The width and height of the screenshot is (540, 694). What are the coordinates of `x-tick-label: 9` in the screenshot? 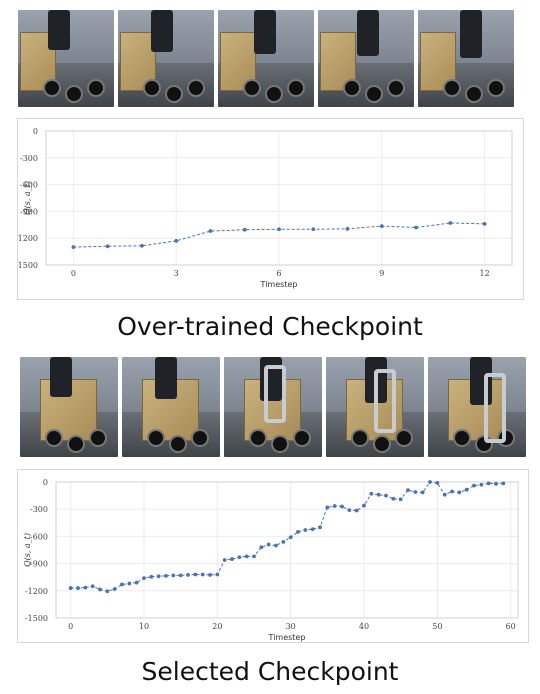 It's located at (381, 273).